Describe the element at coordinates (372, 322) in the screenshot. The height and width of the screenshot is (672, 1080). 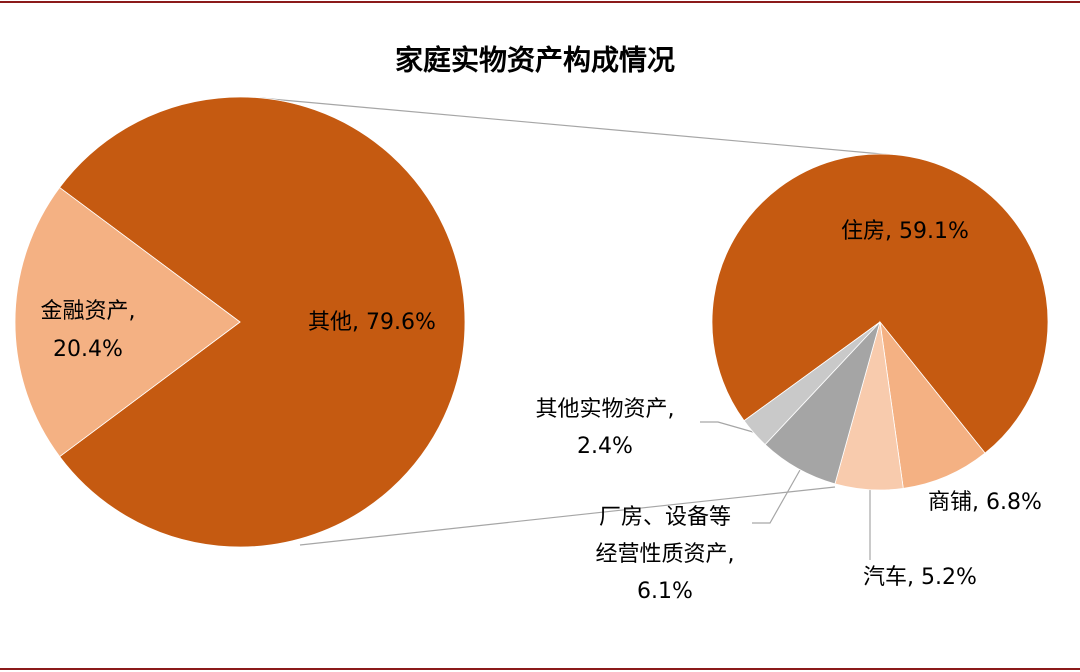
I see `data-label: 其他, 79.6%` at that location.